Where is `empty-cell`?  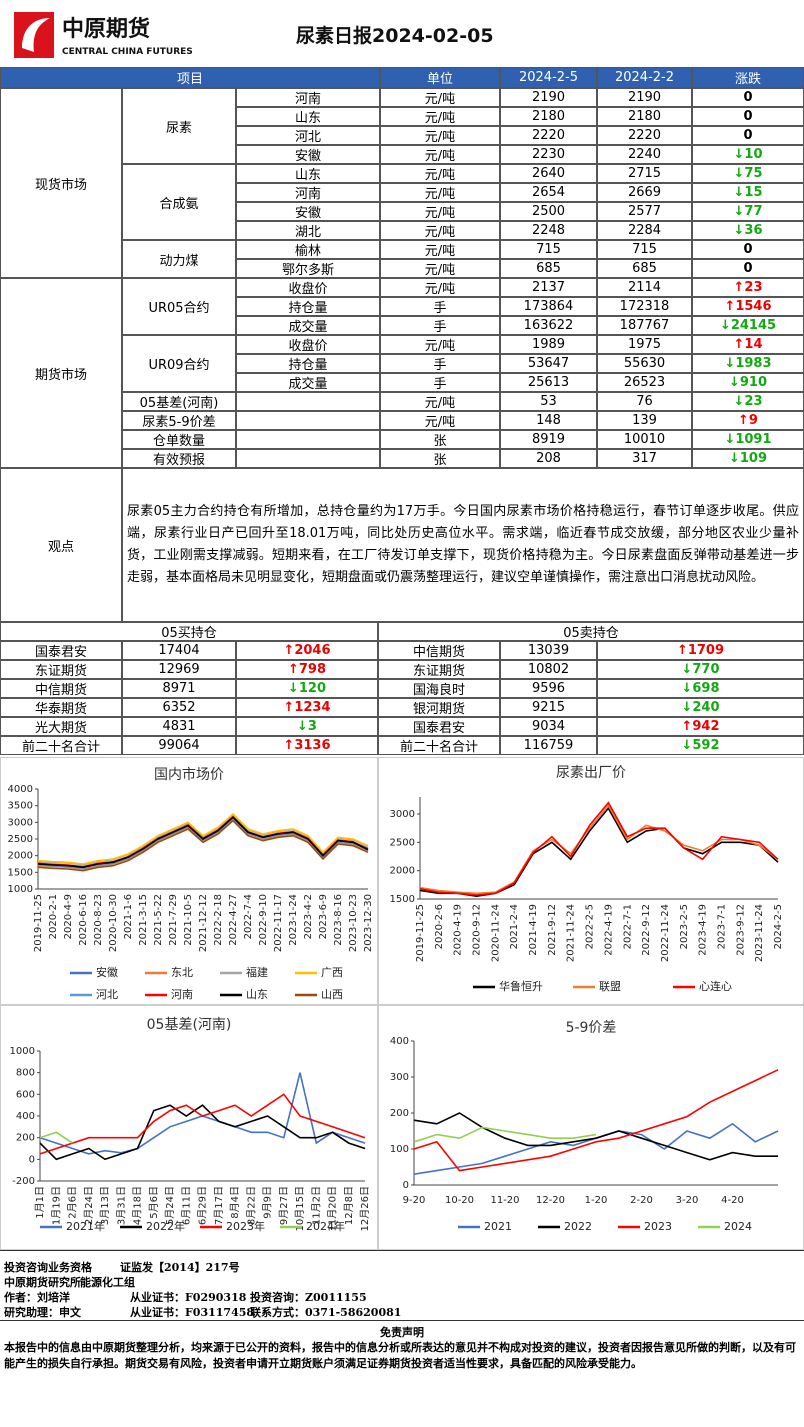
empty-cell is located at coordinates (308, 420).